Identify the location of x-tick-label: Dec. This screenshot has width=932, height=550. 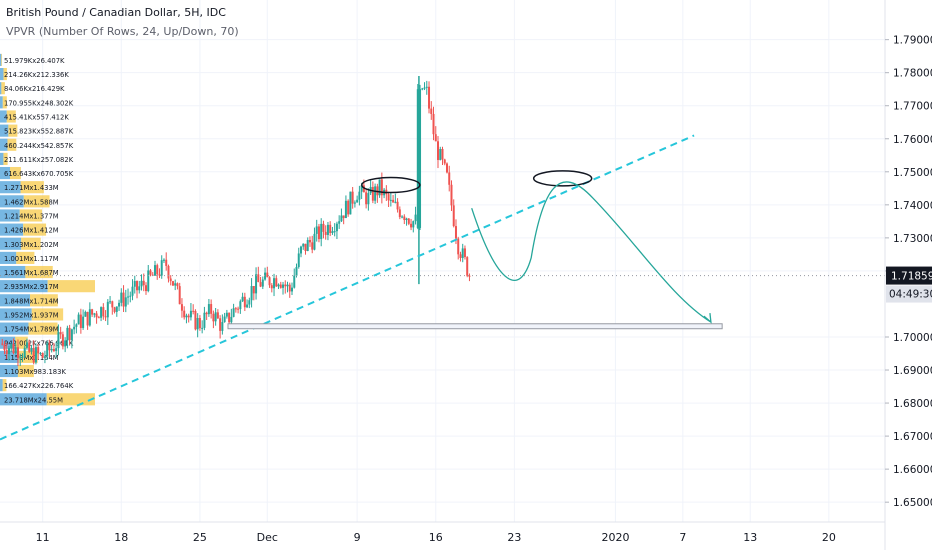
(267, 537).